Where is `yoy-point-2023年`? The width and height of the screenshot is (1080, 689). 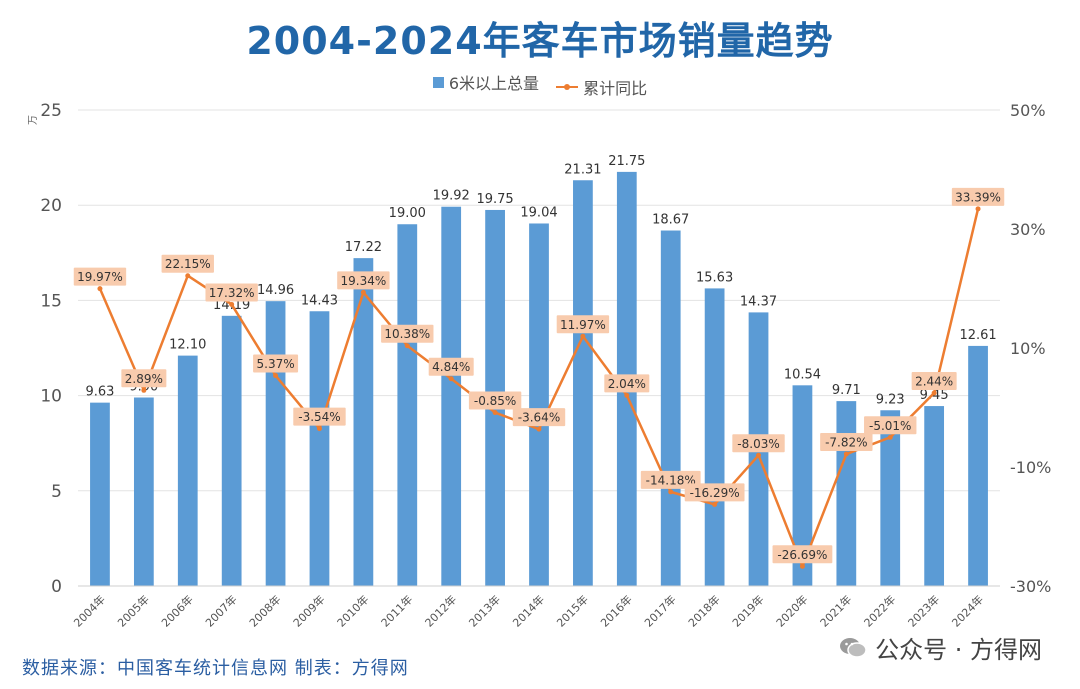 yoy-point-2023年 is located at coordinates (934, 393).